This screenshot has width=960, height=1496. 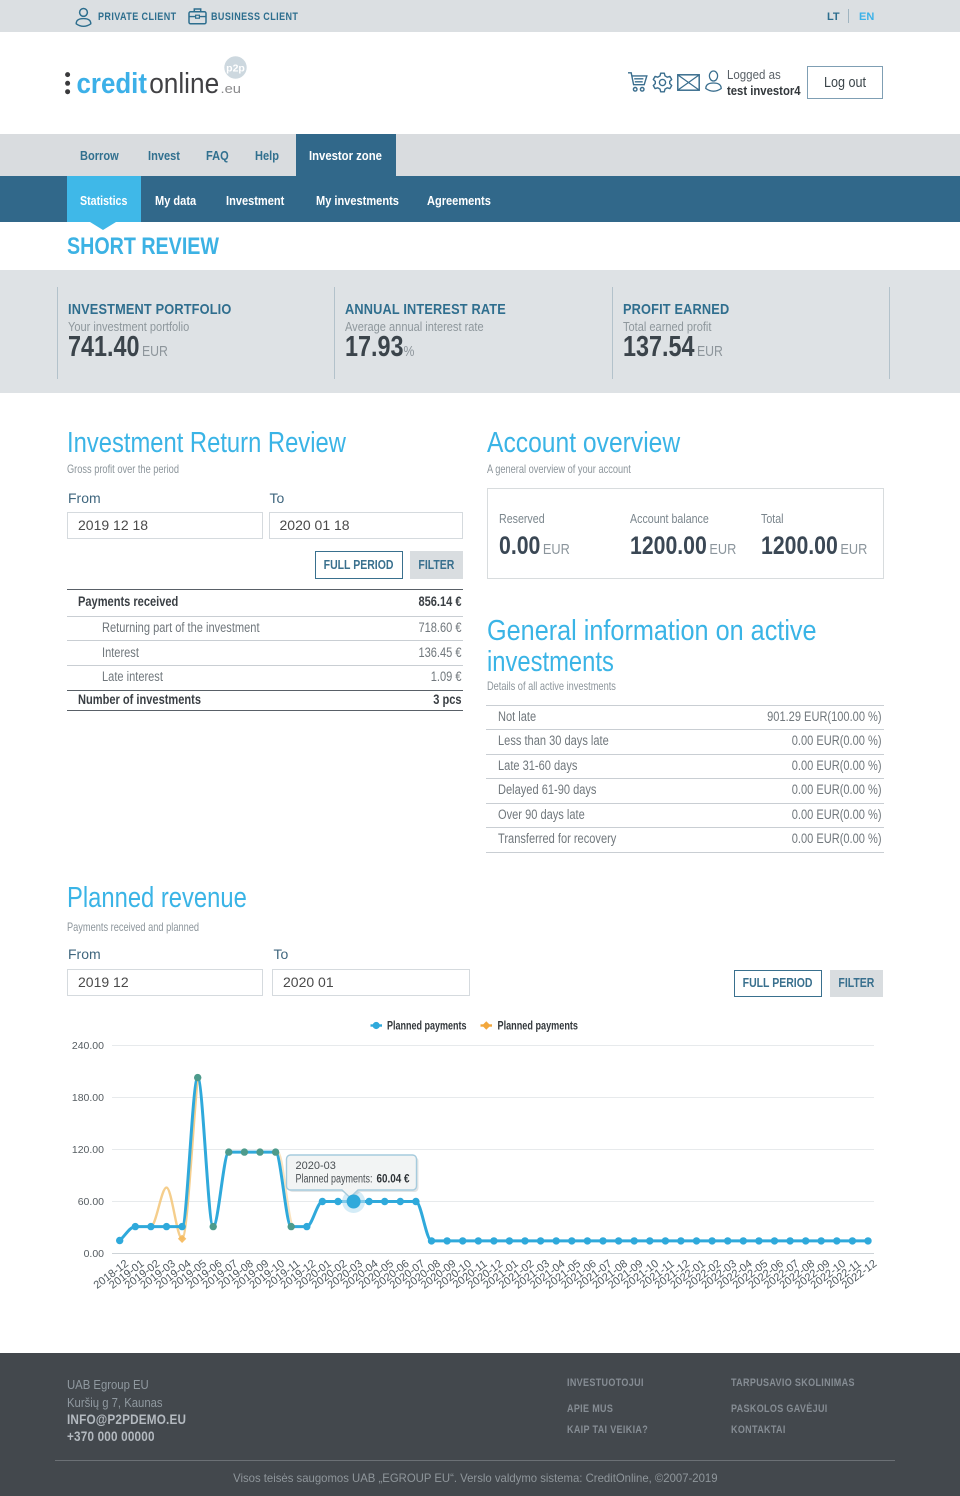 I want to click on svg-text: 0.00, so click(x=94, y=1254).